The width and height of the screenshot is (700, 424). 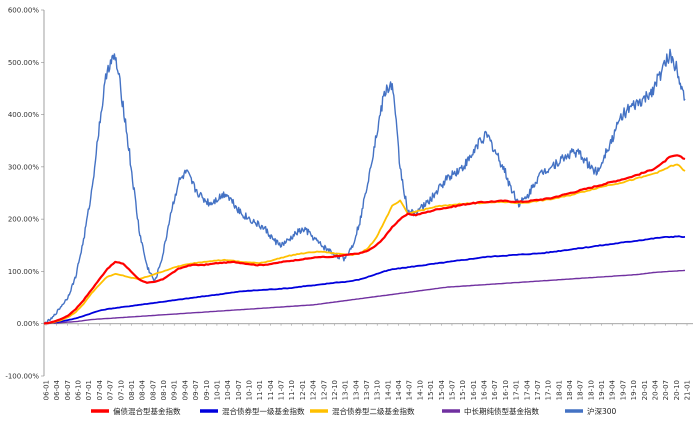 What do you see at coordinates (655, 389) in the screenshot?
I see `x-tick-label: 20-04` at bounding box center [655, 389].